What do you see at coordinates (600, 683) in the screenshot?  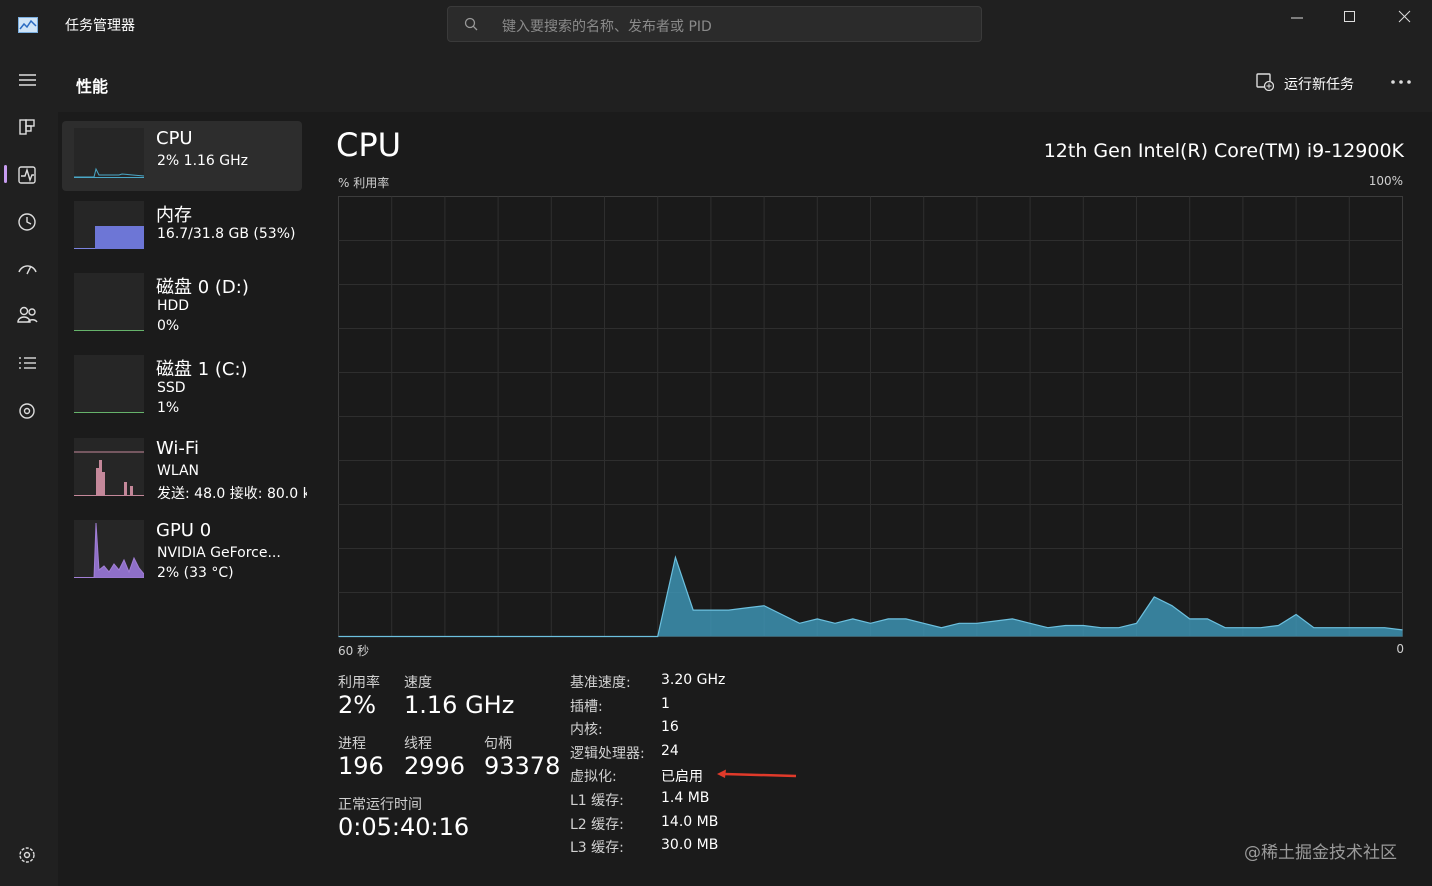 I see `spec-label: 基准速度:` at bounding box center [600, 683].